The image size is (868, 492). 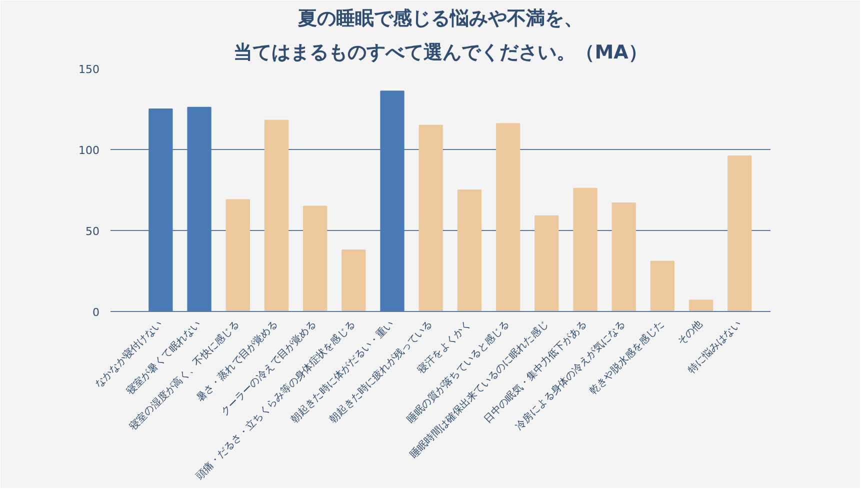 I want to click on y-tick-label: 0, so click(x=96, y=312).